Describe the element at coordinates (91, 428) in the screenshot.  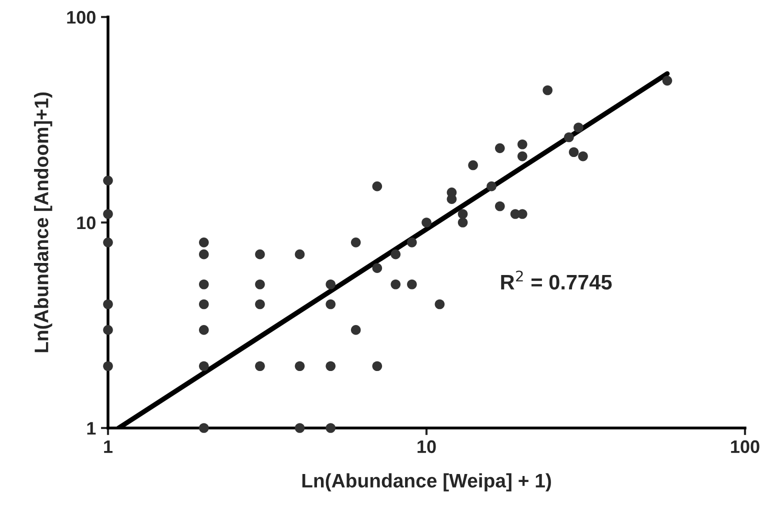
I see `y-tick-label: 1` at that location.